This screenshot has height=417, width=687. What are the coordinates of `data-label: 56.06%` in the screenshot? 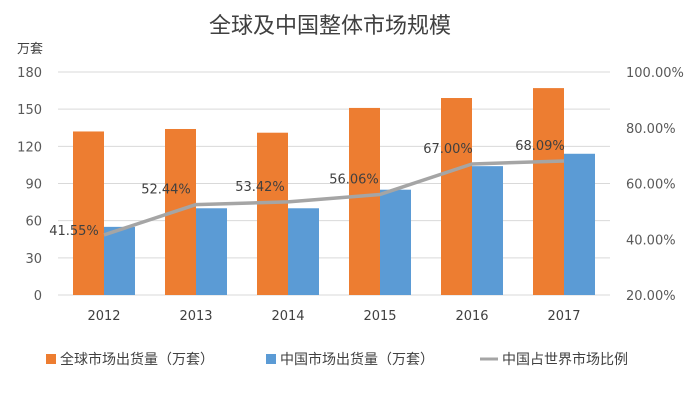 It's located at (354, 179).